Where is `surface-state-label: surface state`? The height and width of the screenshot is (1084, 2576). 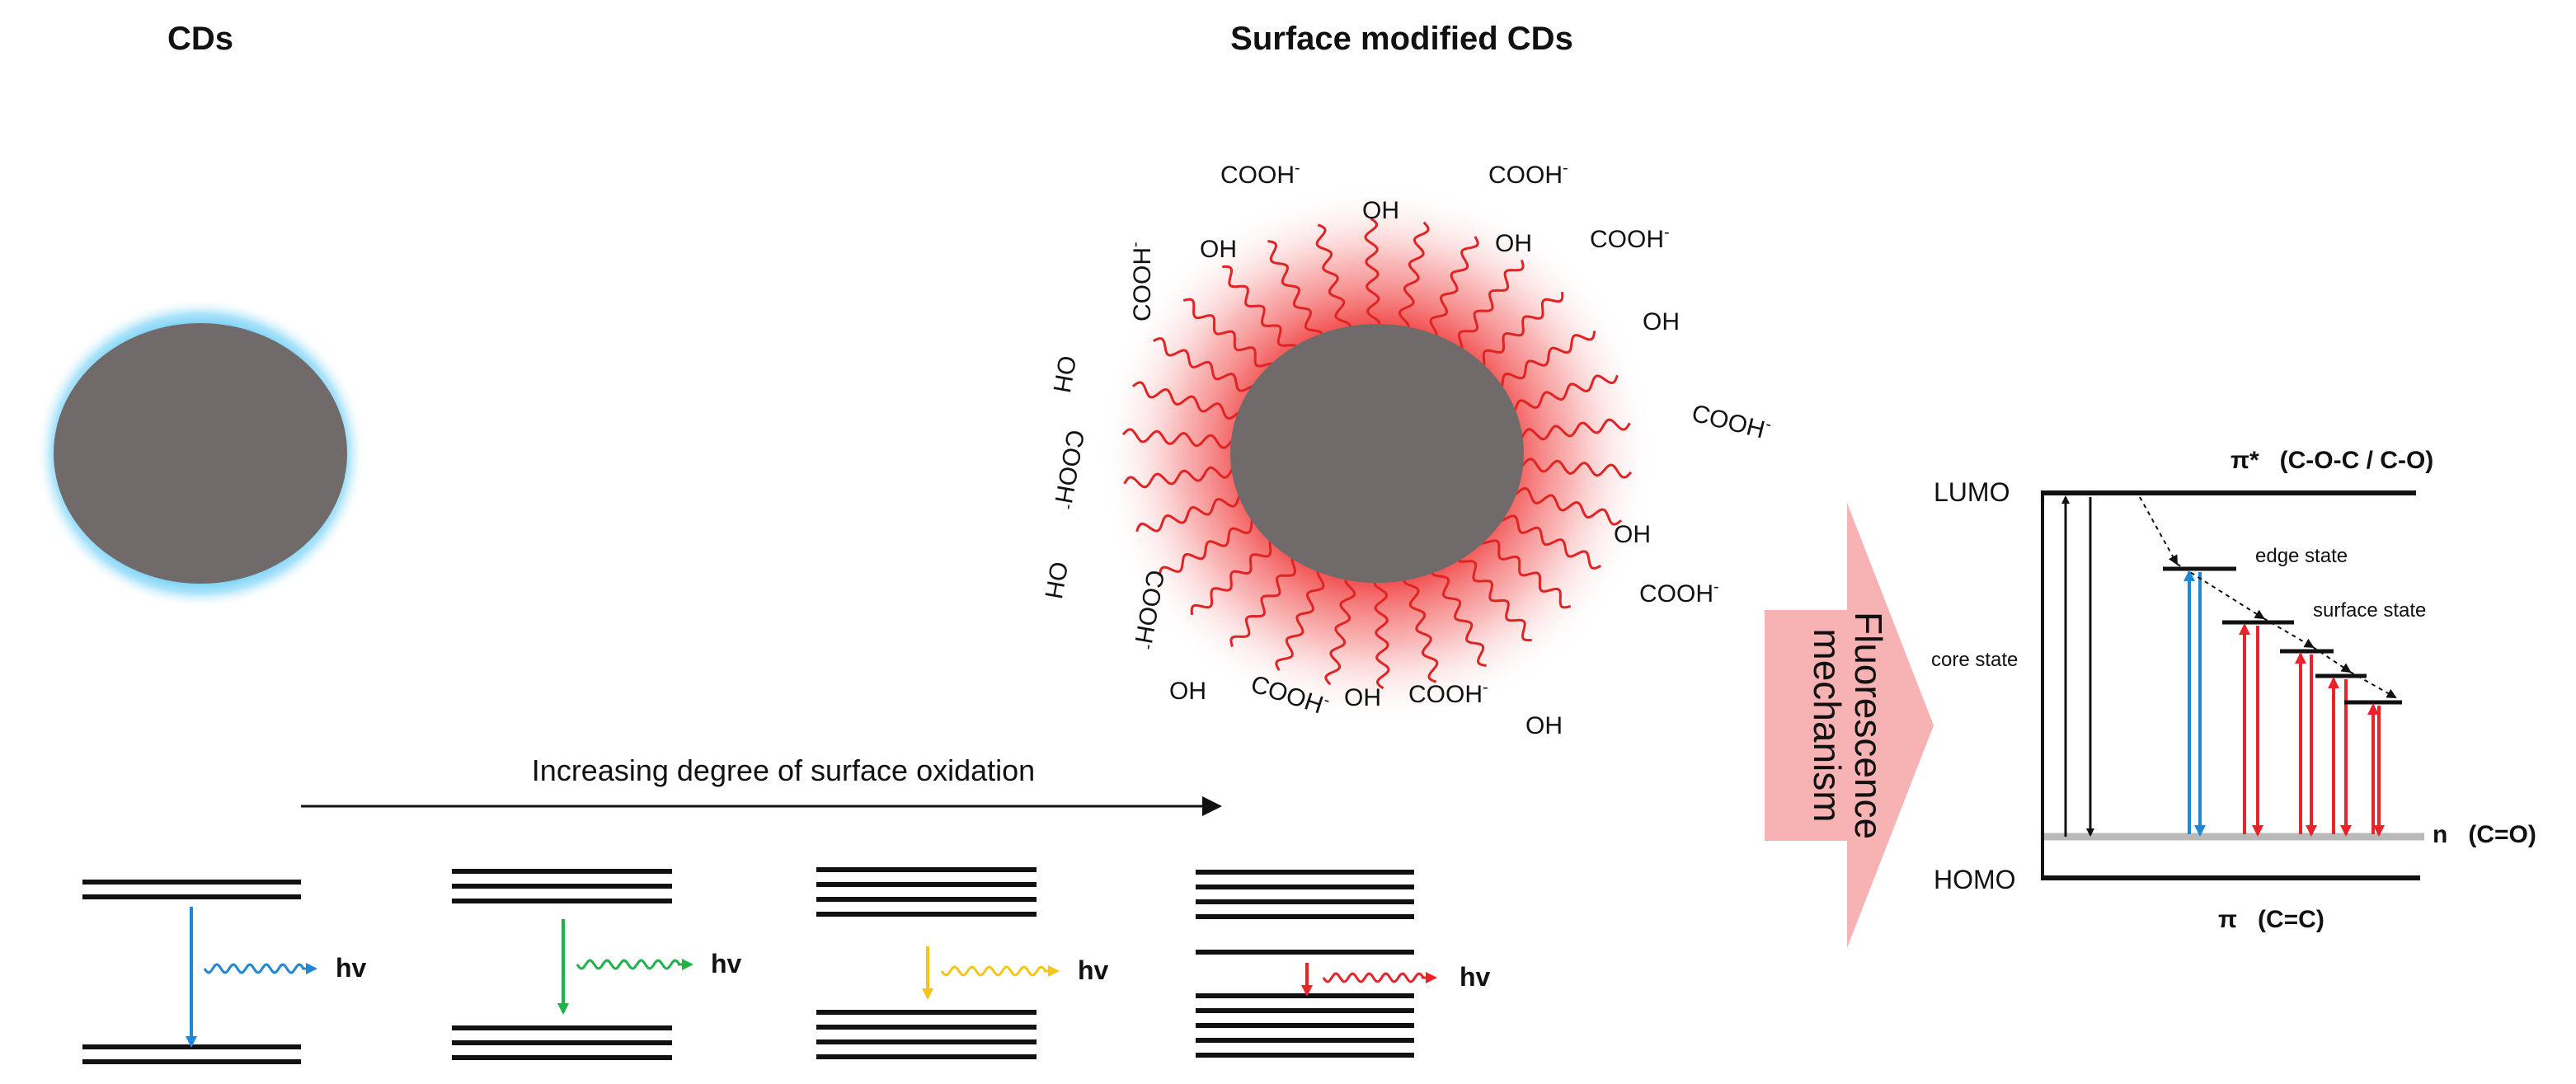
surface-state-label: surface state is located at coordinates (2369, 611).